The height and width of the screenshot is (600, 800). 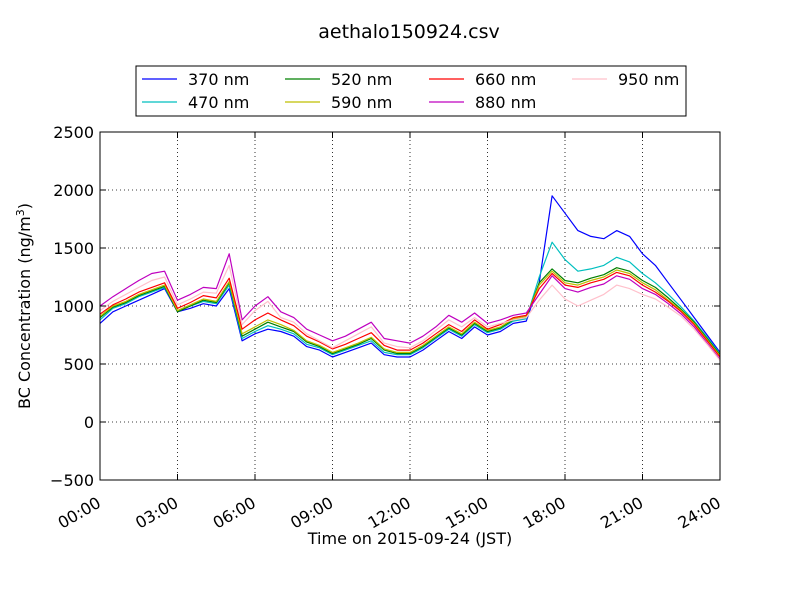 I want to click on legend-label: 470 nm, so click(x=218, y=102).